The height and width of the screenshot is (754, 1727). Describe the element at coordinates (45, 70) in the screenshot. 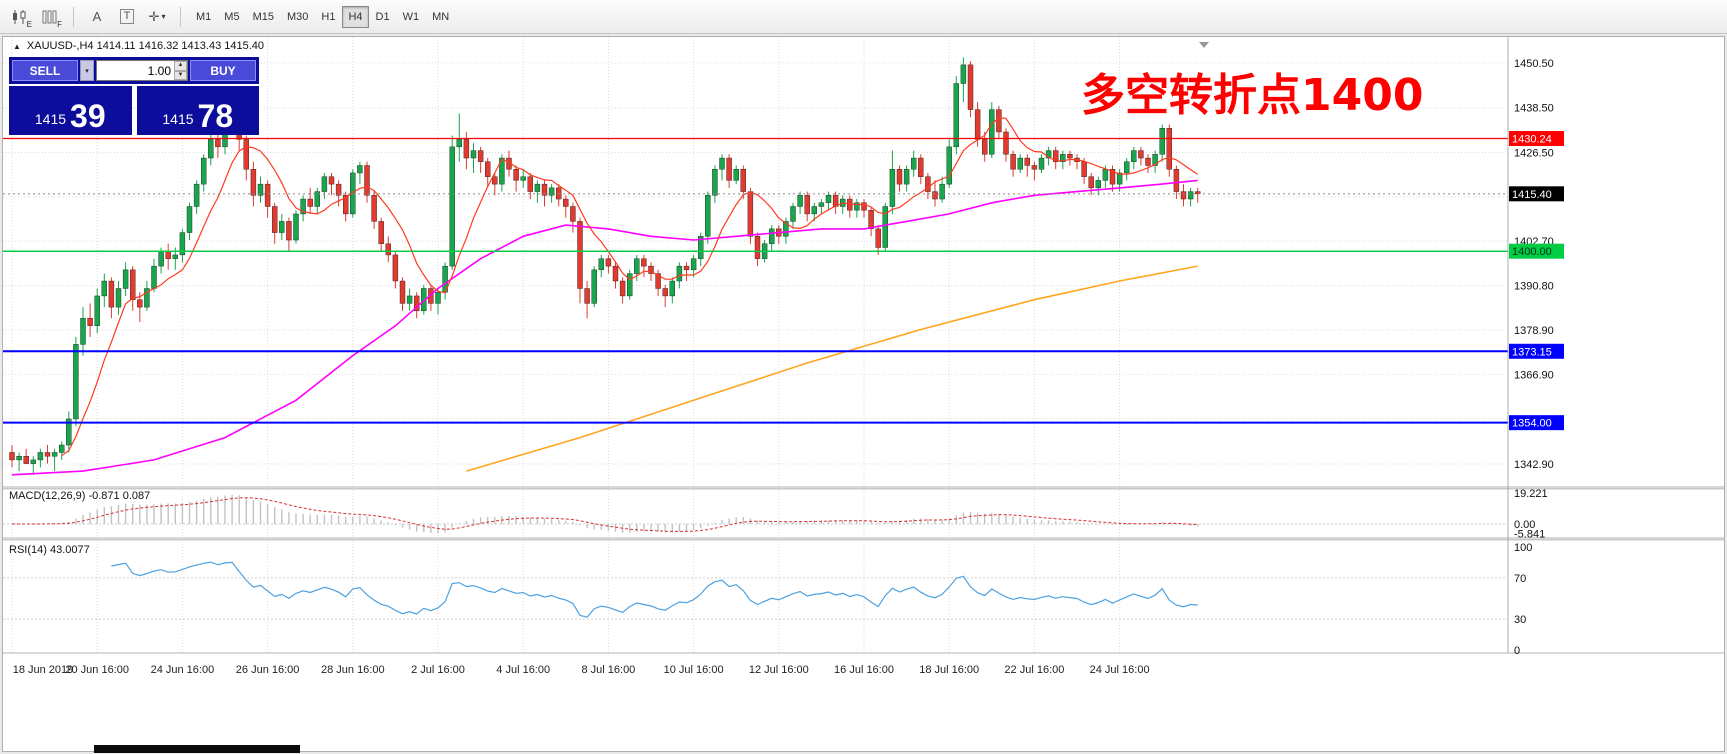

I see `sell-button: SELL` at that location.